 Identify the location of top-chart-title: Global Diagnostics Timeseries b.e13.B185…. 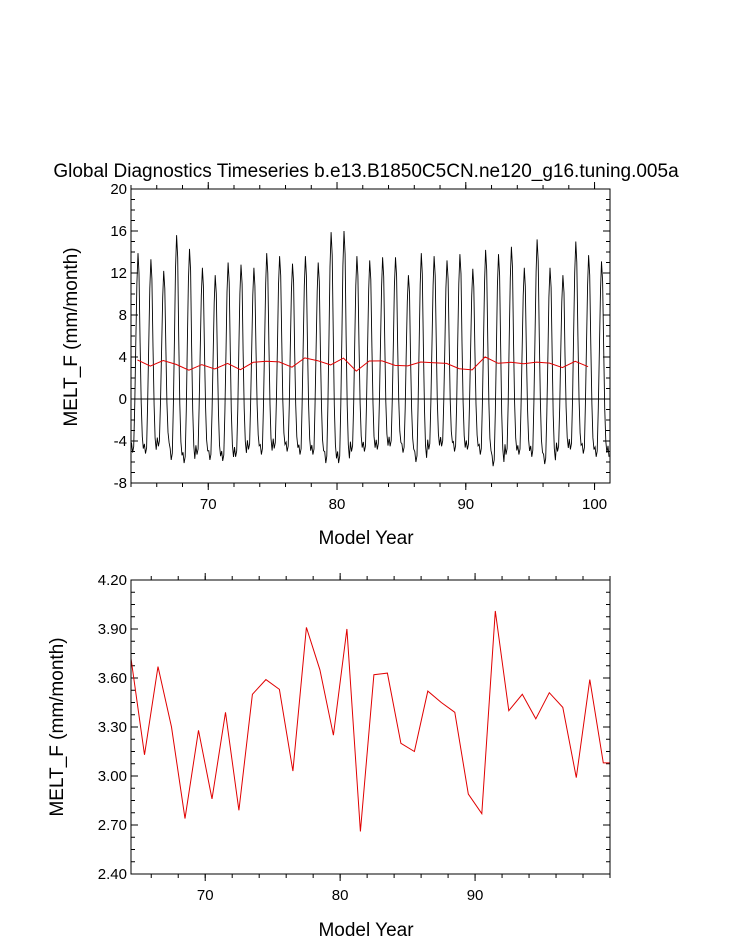
(366, 171).